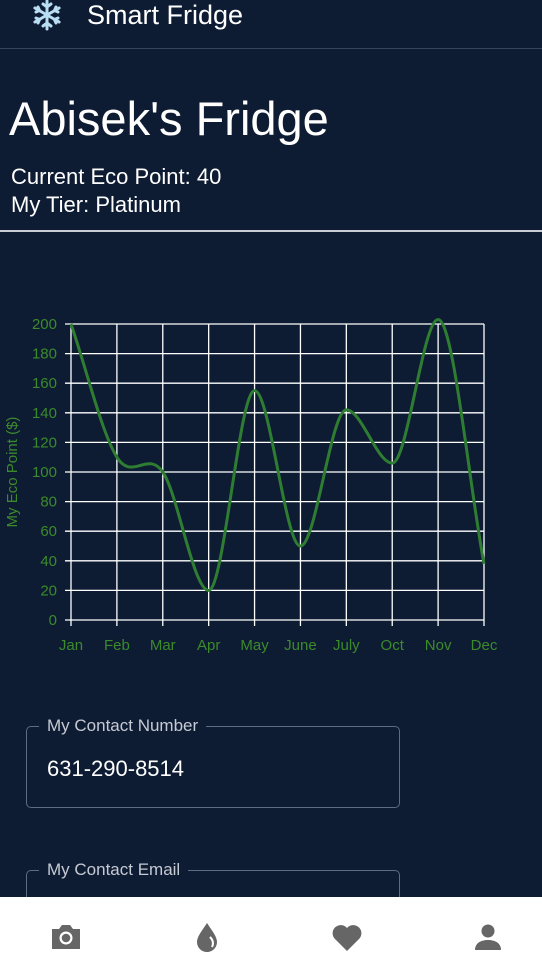  What do you see at coordinates (165, 15) in the screenshot?
I see `app-title: Smart Fridge` at bounding box center [165, 15].